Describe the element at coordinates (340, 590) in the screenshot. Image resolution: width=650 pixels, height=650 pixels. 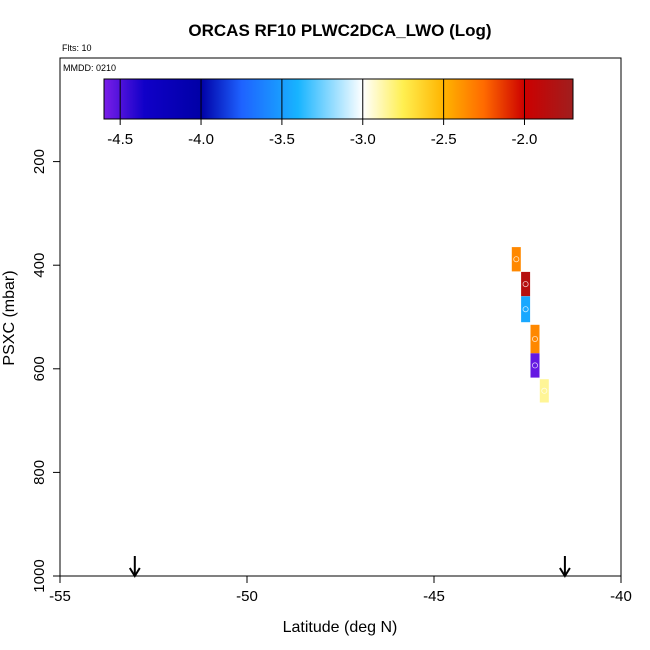
I see `x-axis: -55 -50 -45 -40` at that location.